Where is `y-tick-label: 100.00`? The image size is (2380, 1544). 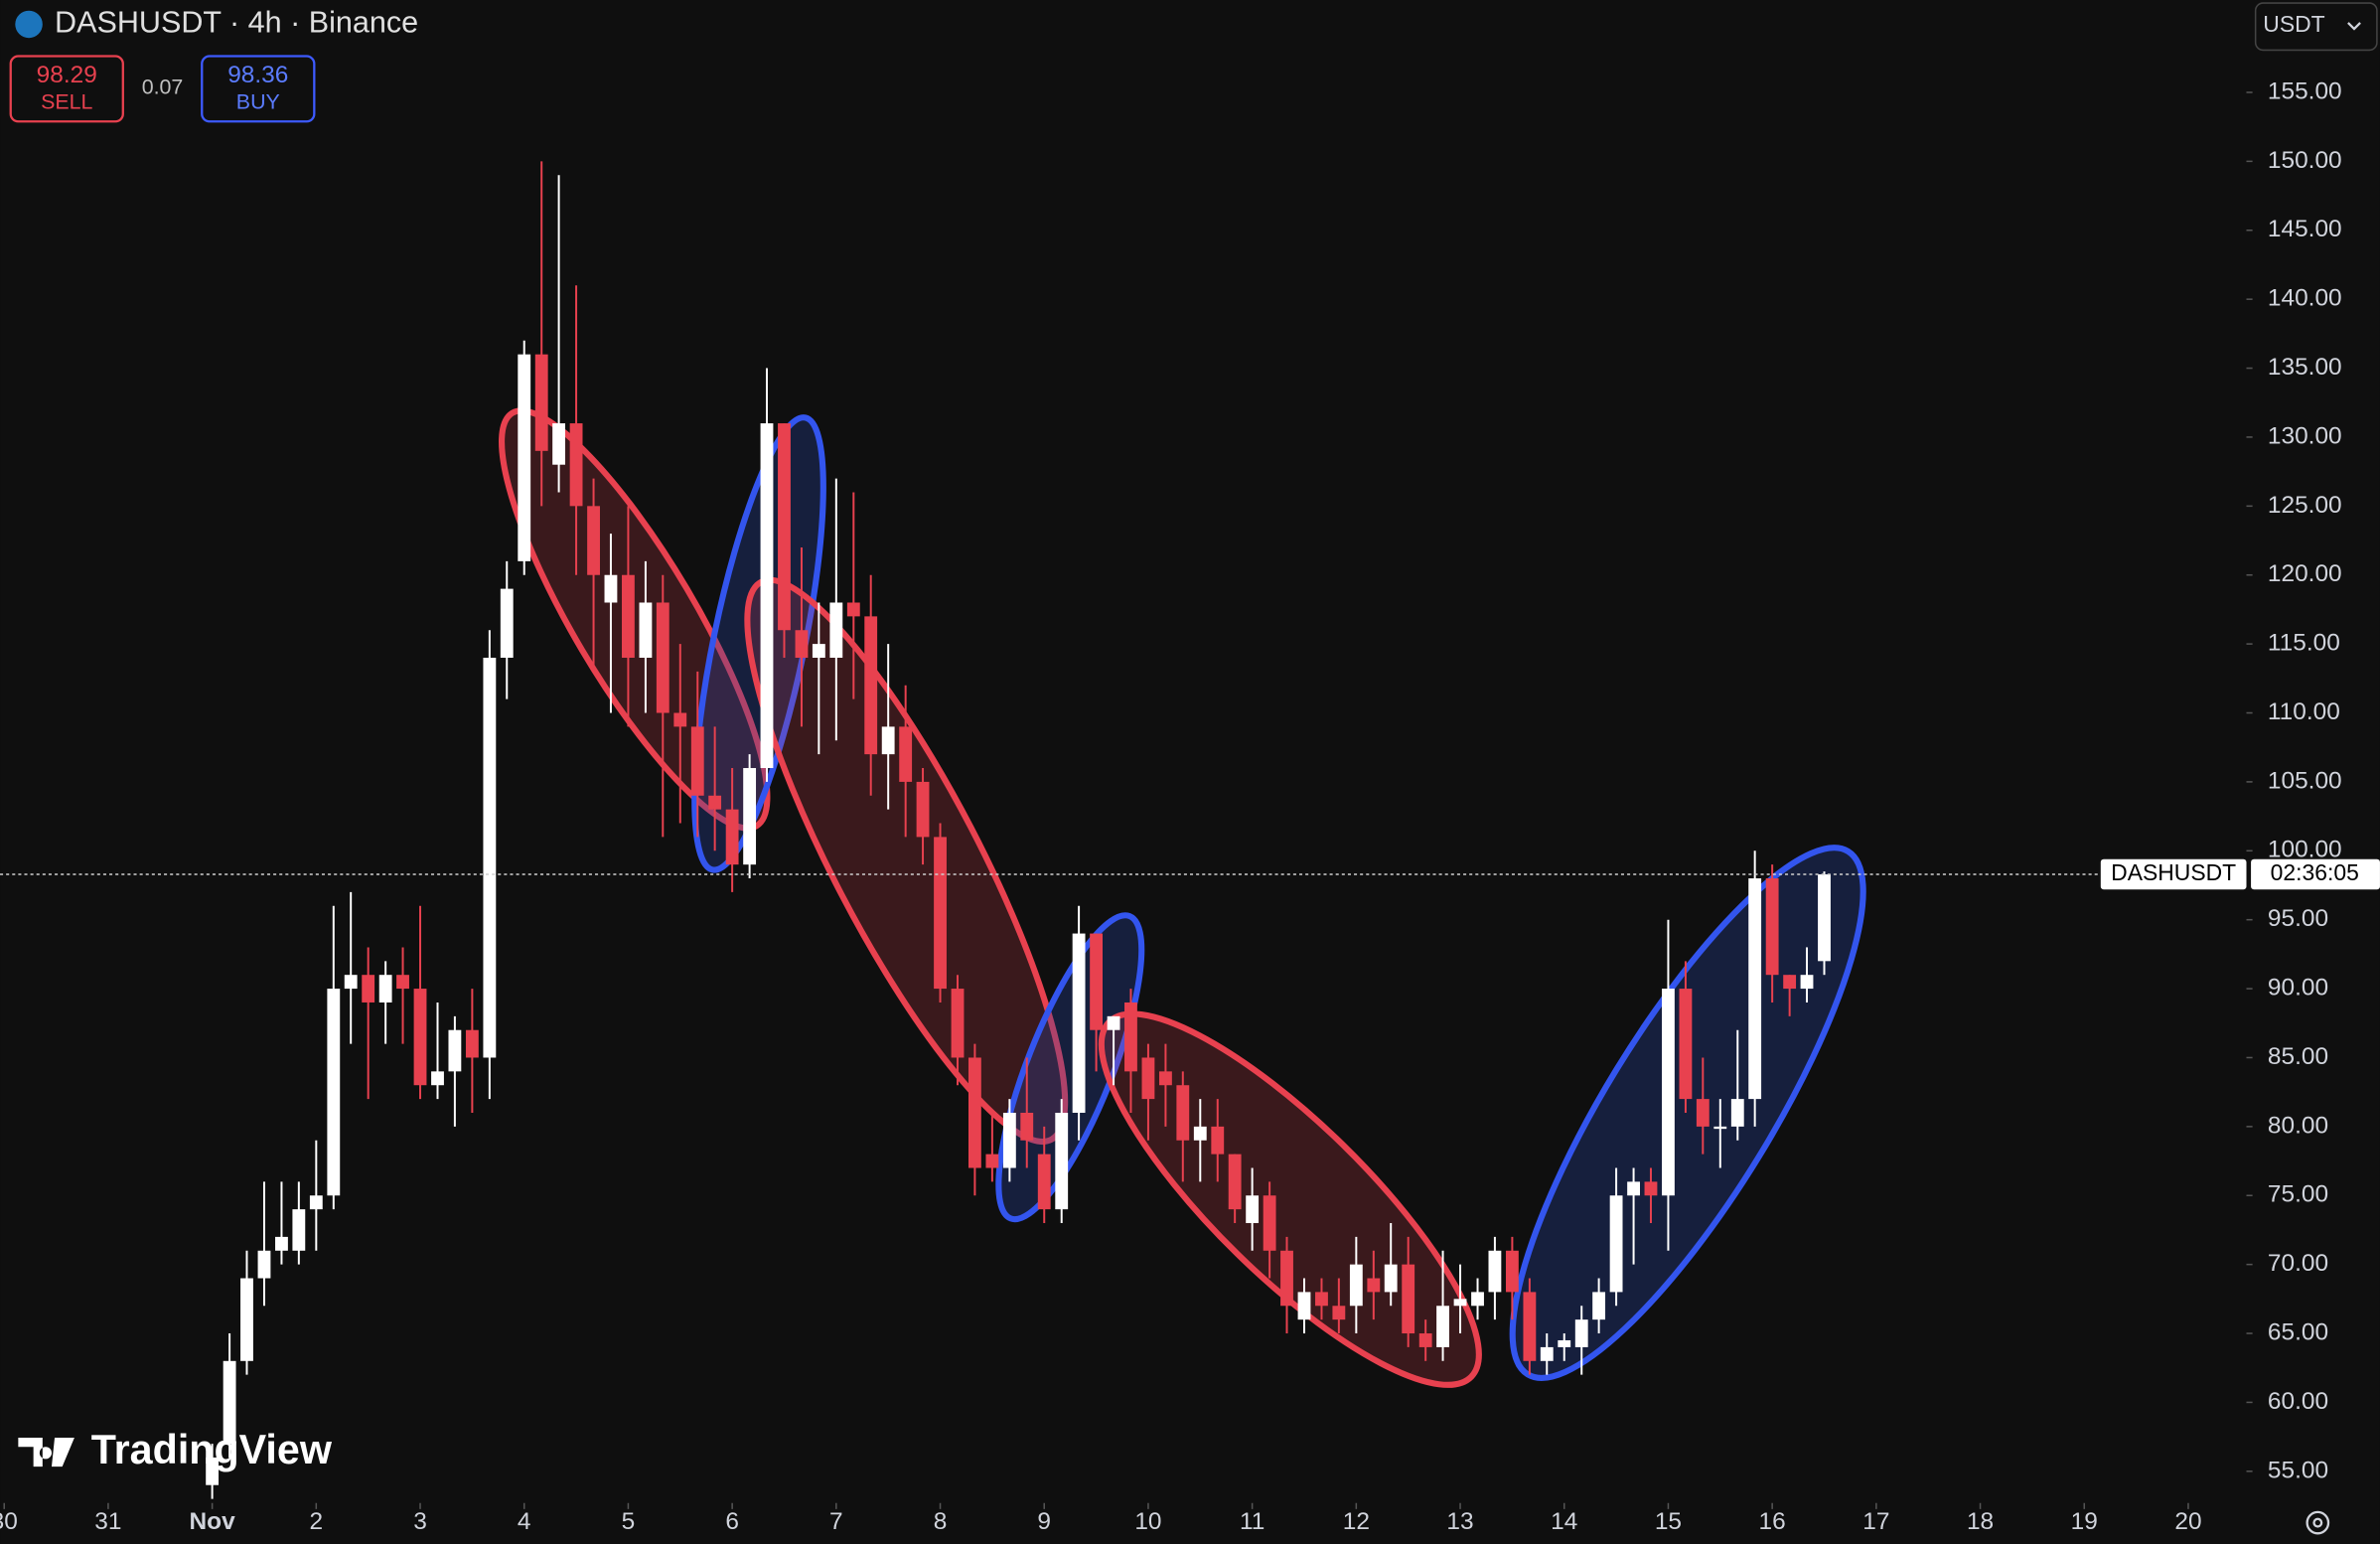
y-tick-label: 100.00 is located at coordinates (2305, 850).